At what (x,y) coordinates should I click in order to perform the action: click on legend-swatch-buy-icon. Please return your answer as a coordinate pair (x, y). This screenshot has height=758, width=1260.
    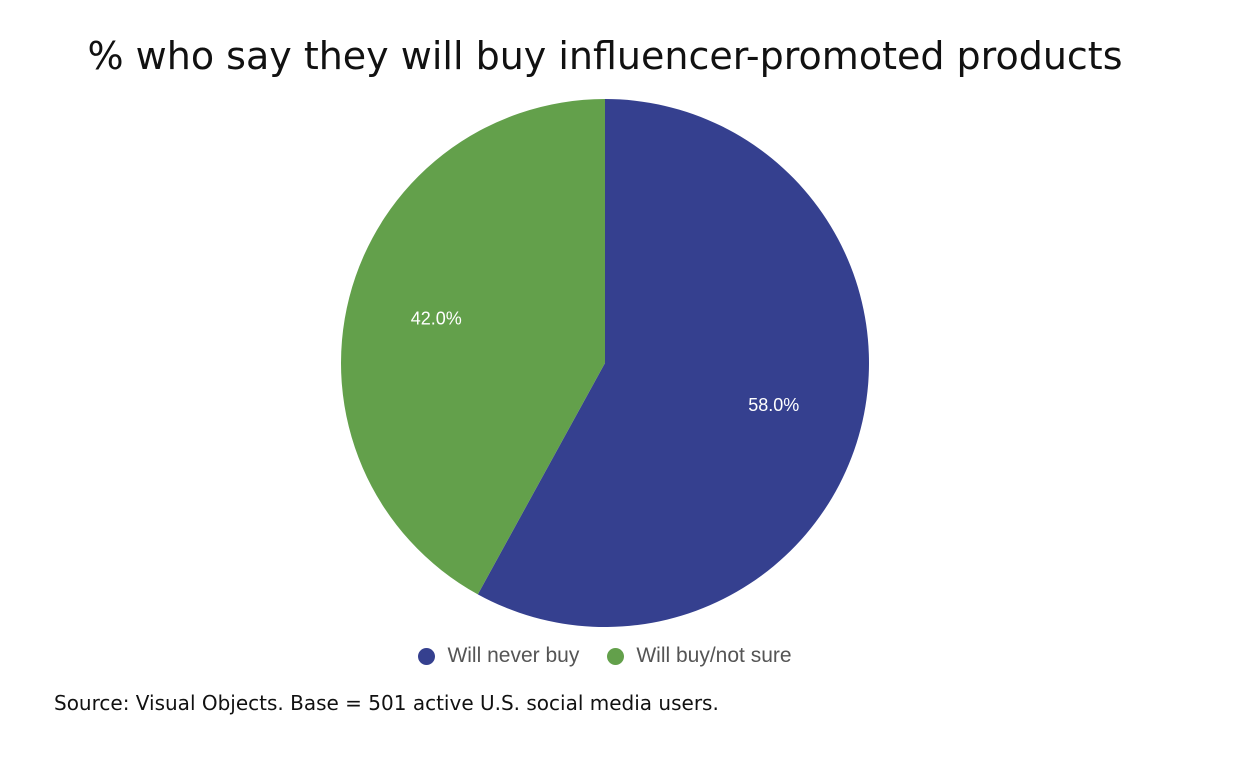
    Looking at the image, I should click on (616, 656).